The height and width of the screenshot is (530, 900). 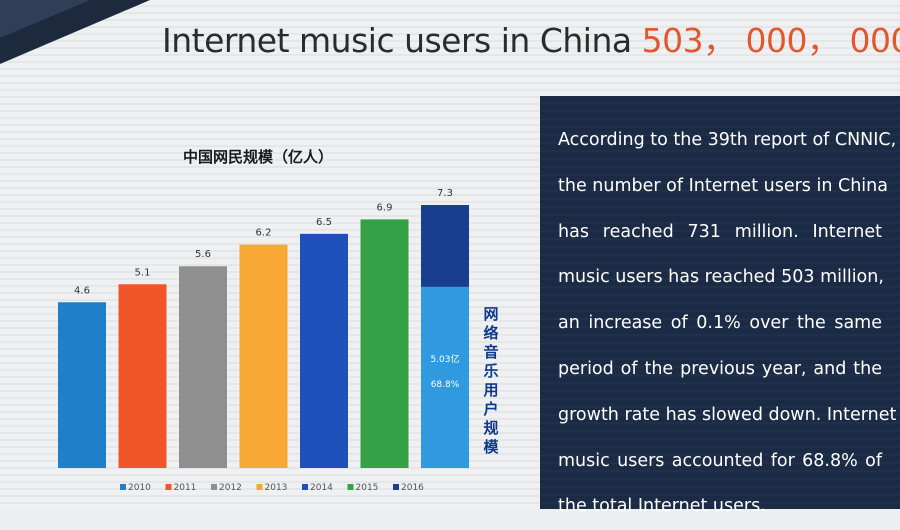 What do you see at coordinates (720, 231) in the screenshot?
I see `description-line: has reached 731 million. Internet` at bounding box center [720, 231].